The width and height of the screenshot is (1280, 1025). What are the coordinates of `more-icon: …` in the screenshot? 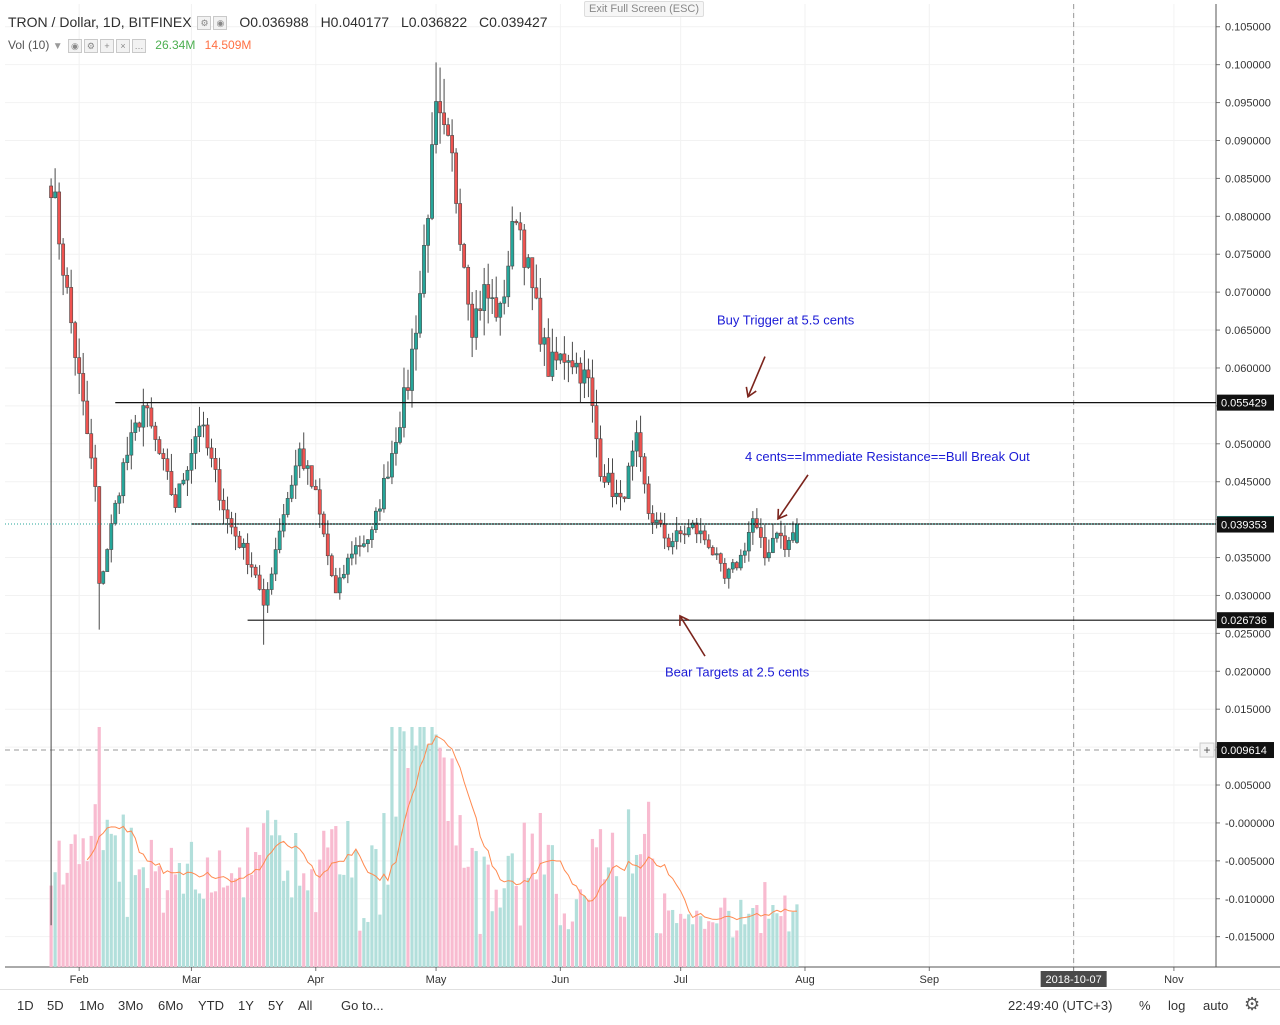 It's located at (138, 45).